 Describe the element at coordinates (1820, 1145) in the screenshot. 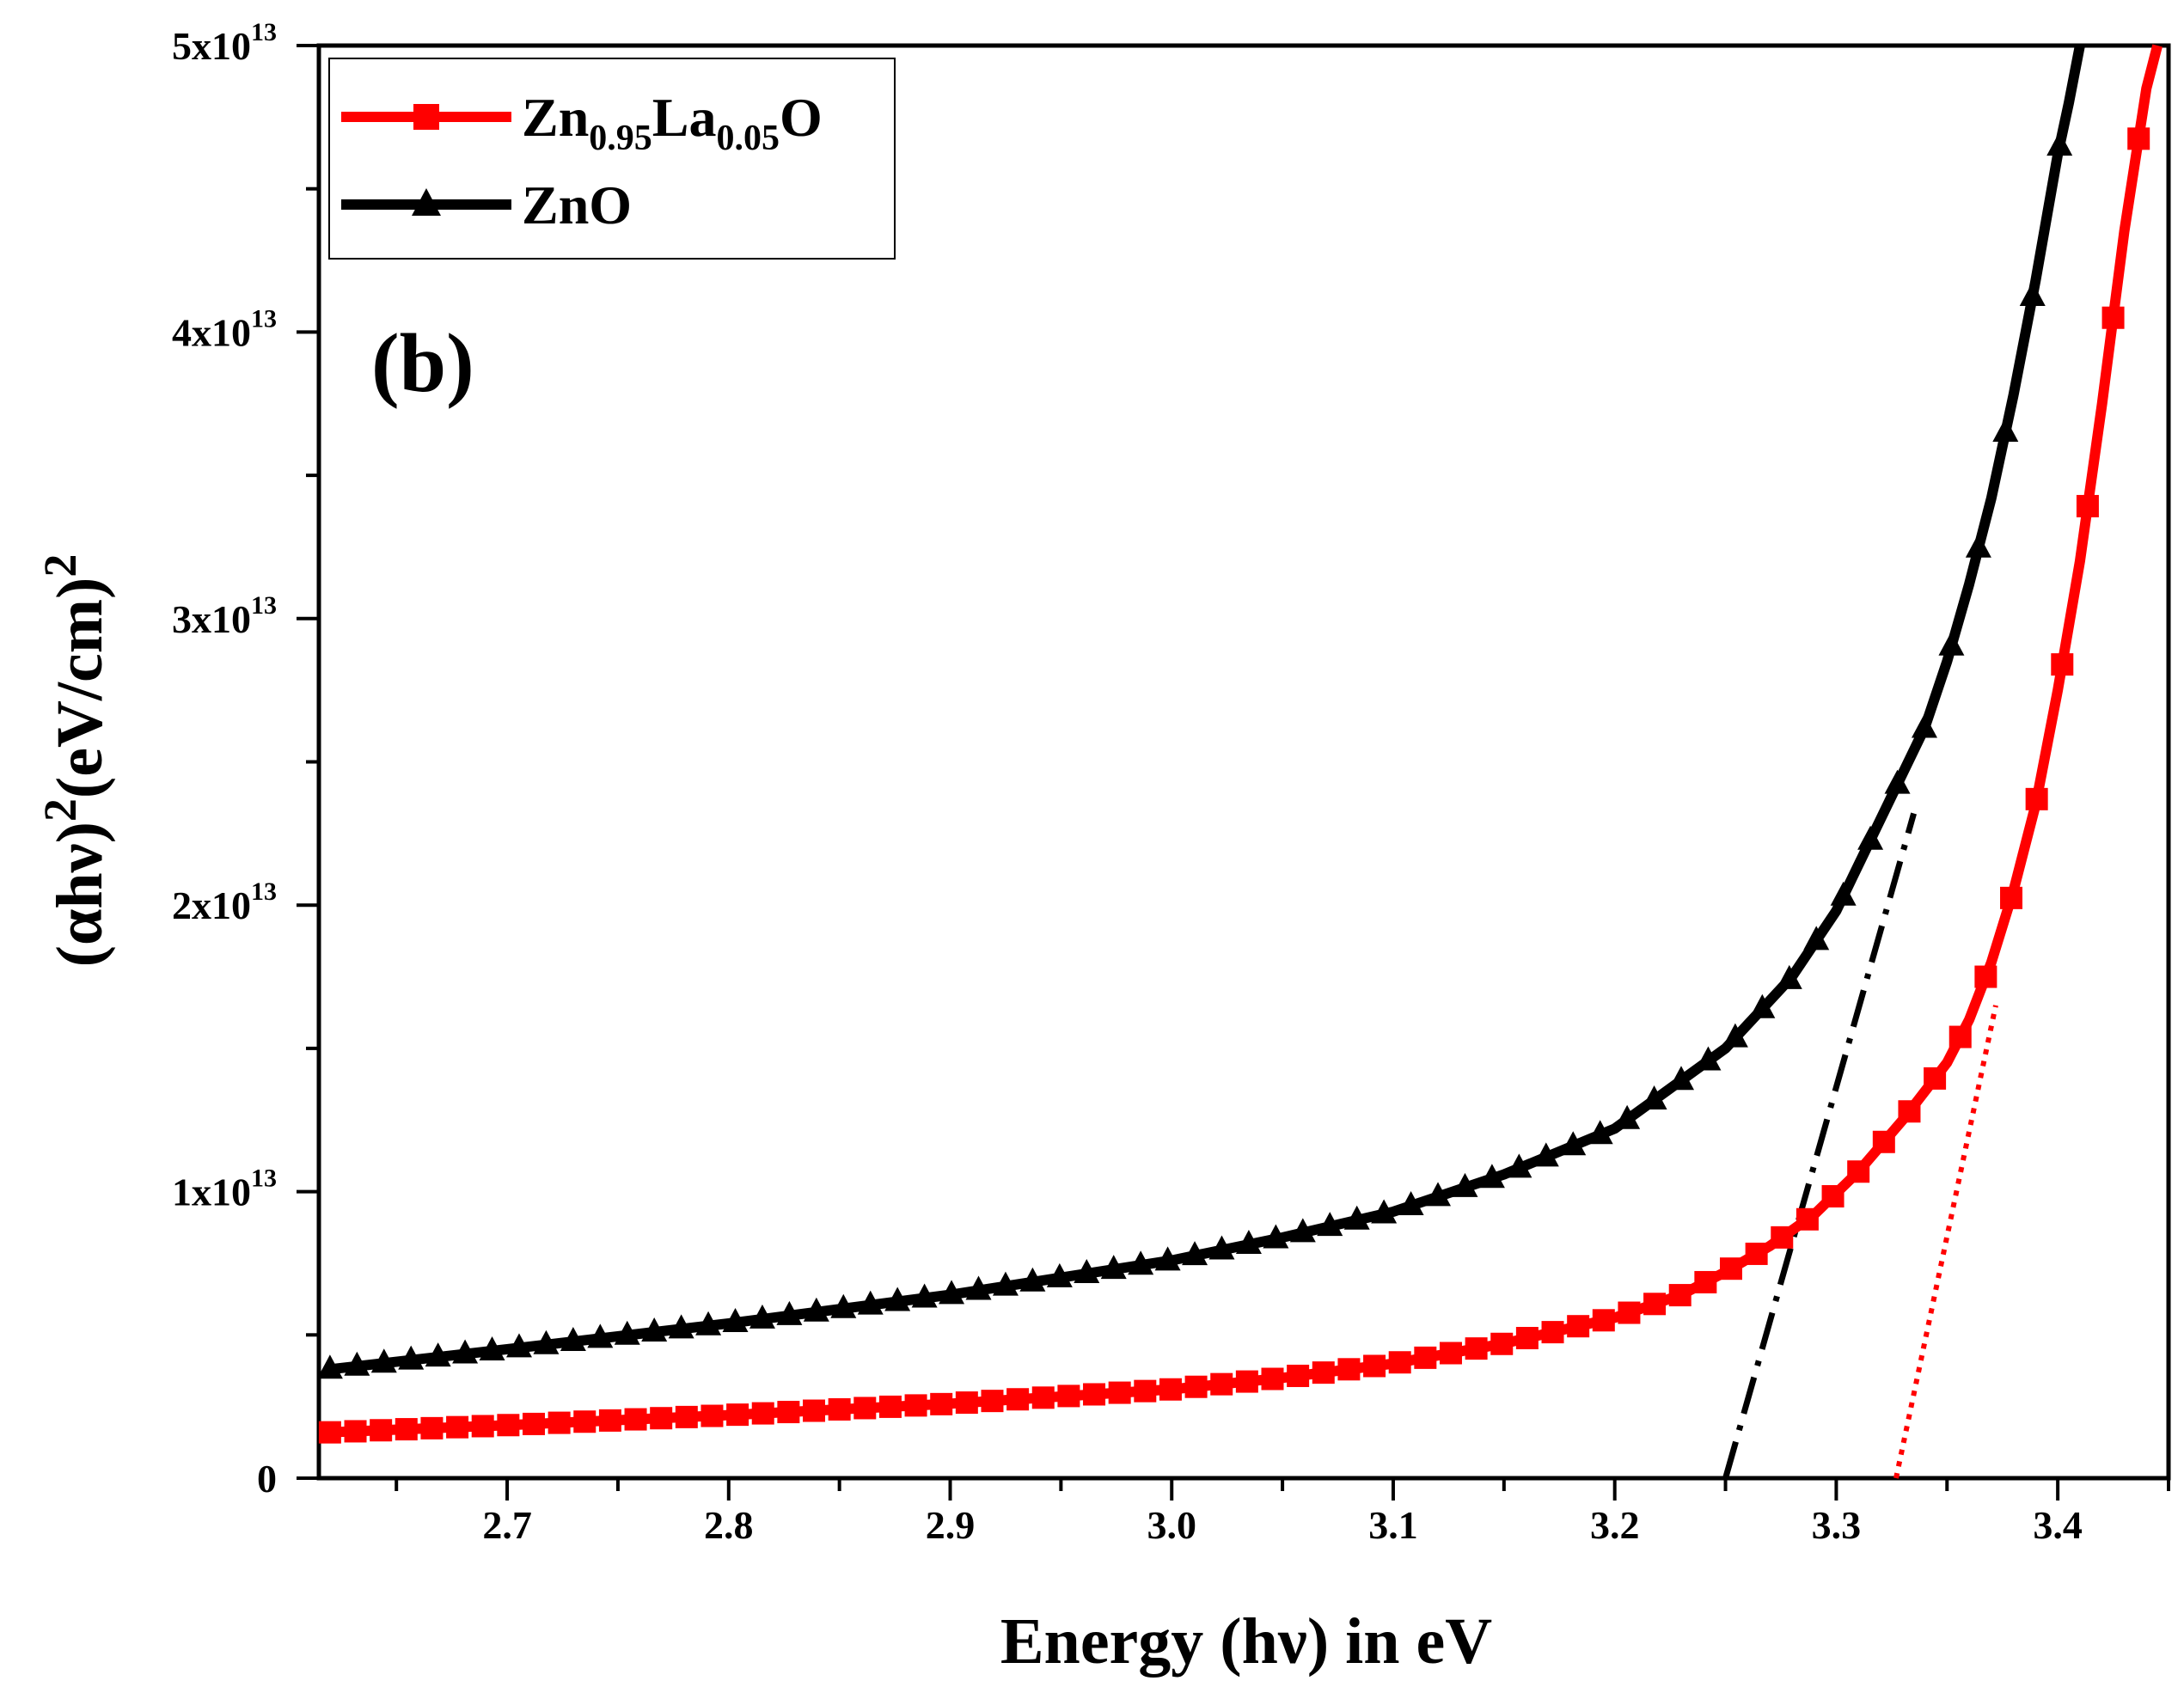

I see `fit-line` at that location.